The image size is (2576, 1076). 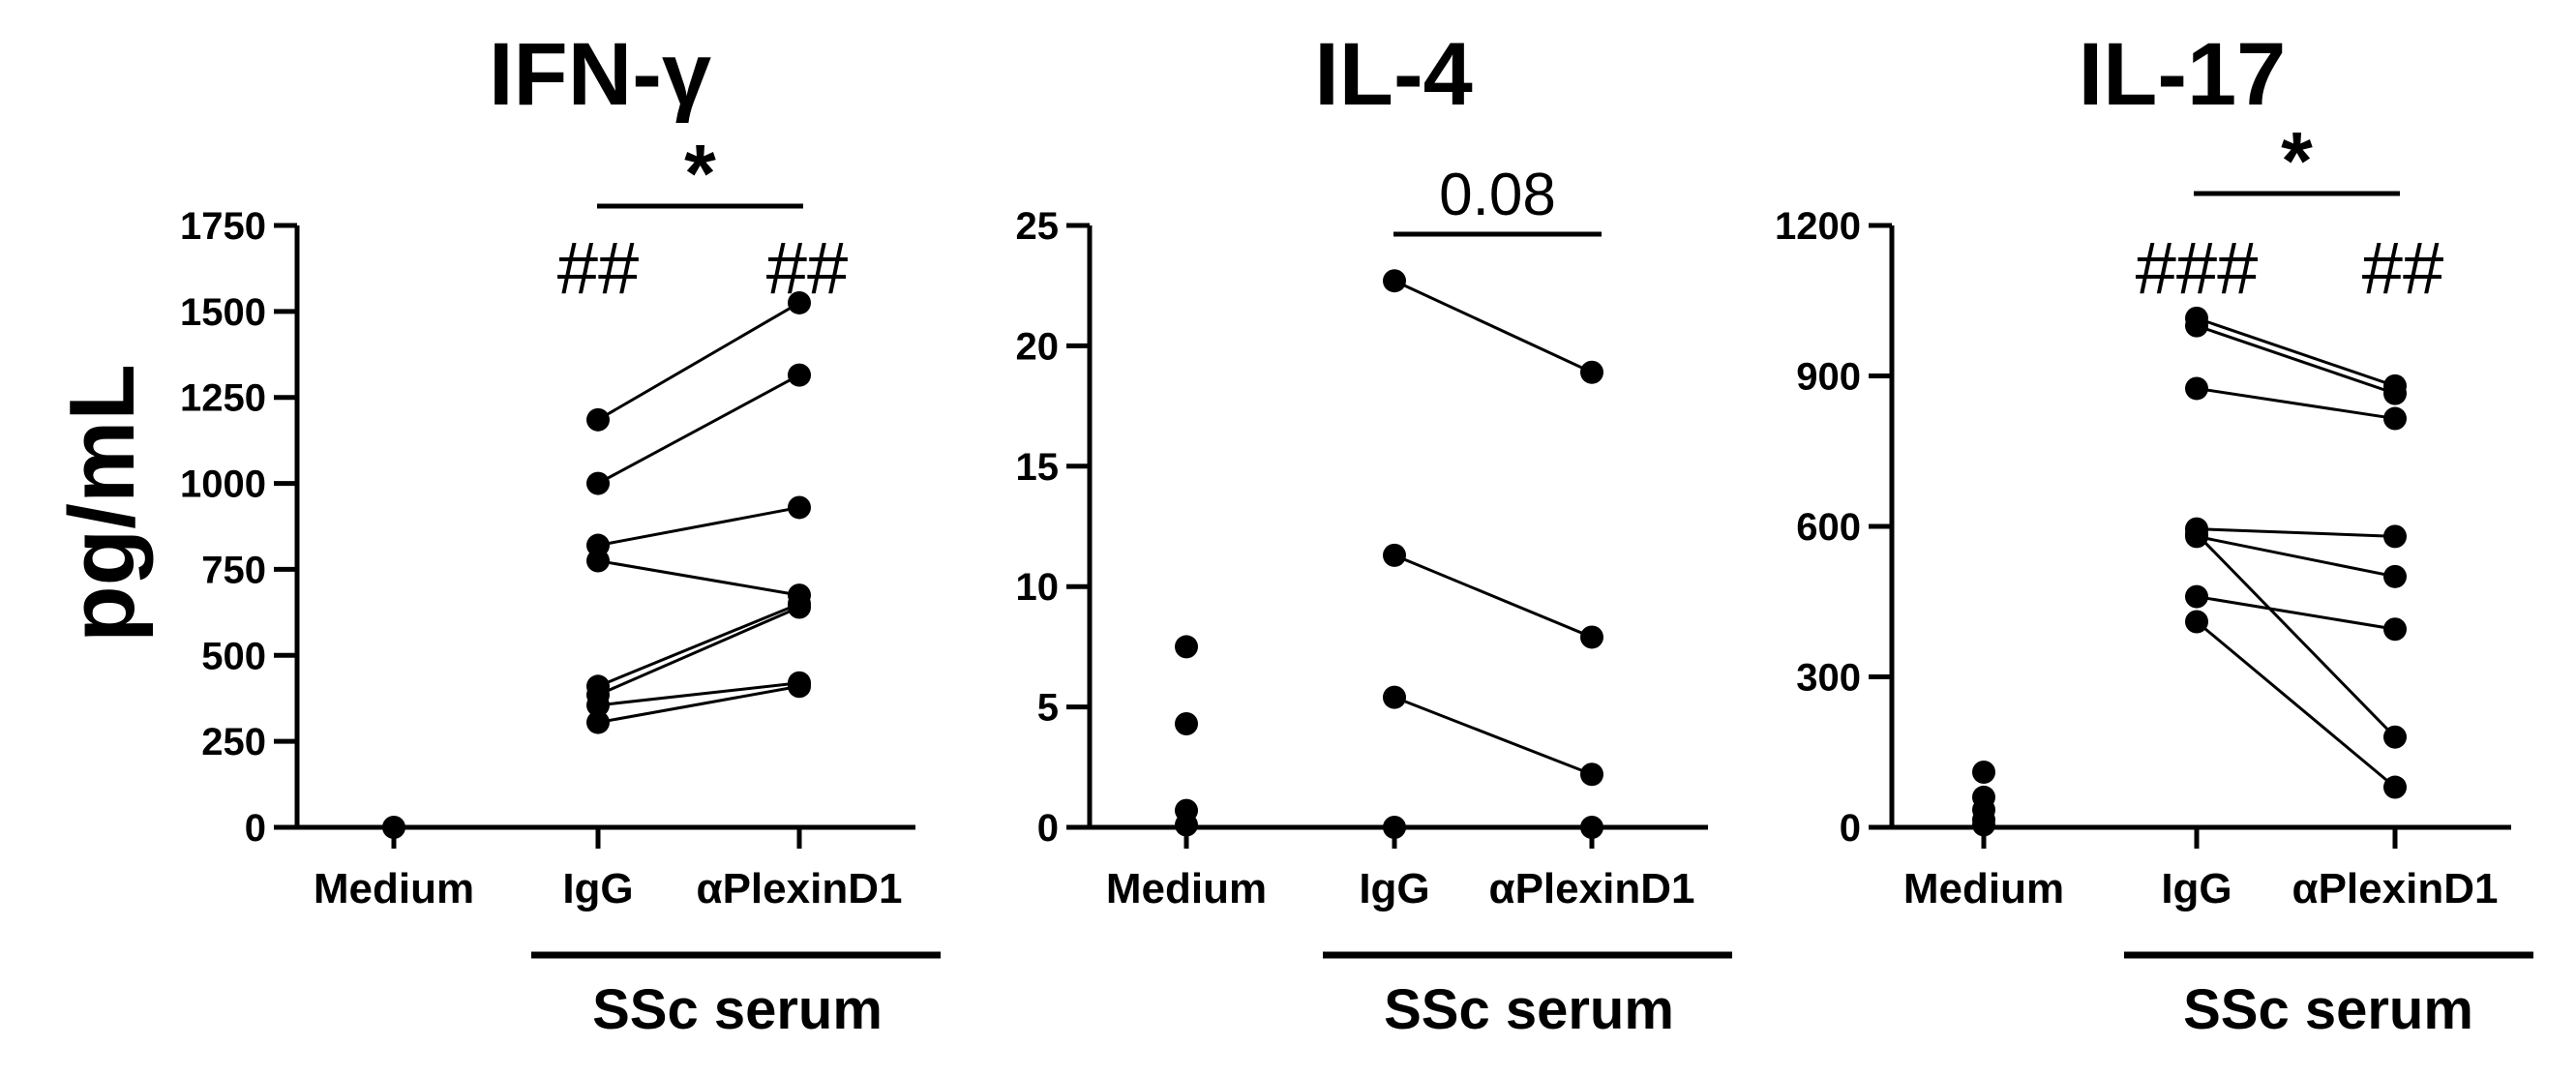 I want to click on y-tick-label: 1200, so click(x=1818, y=226).